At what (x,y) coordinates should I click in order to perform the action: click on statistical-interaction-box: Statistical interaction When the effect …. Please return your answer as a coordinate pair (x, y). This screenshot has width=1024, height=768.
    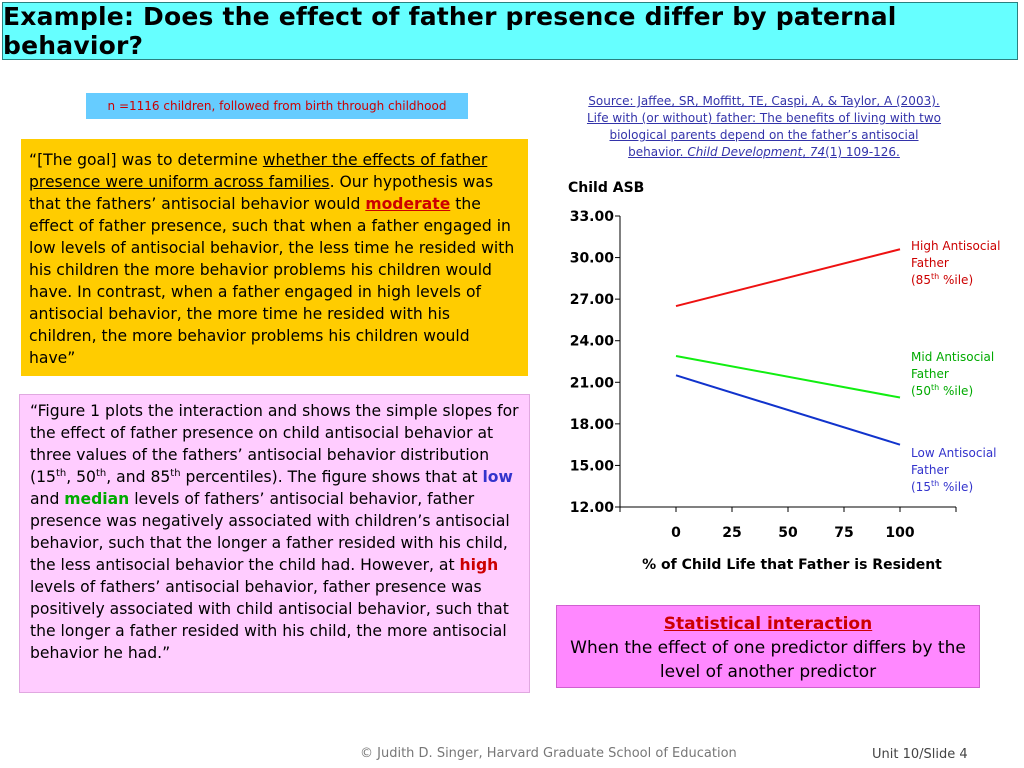
    Looking at the image, I should click on (768, 646).